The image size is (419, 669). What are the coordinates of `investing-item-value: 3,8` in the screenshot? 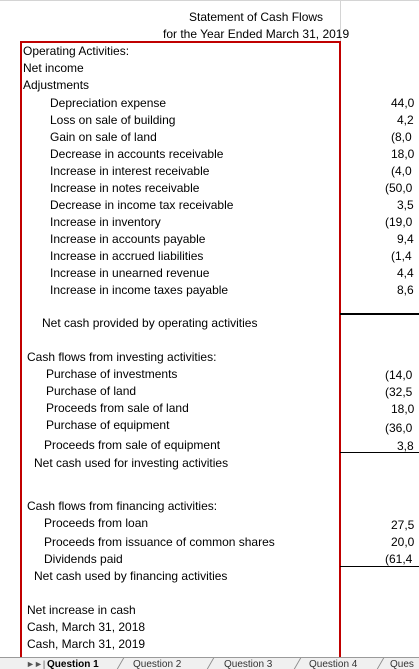 It's located at (405, 446).